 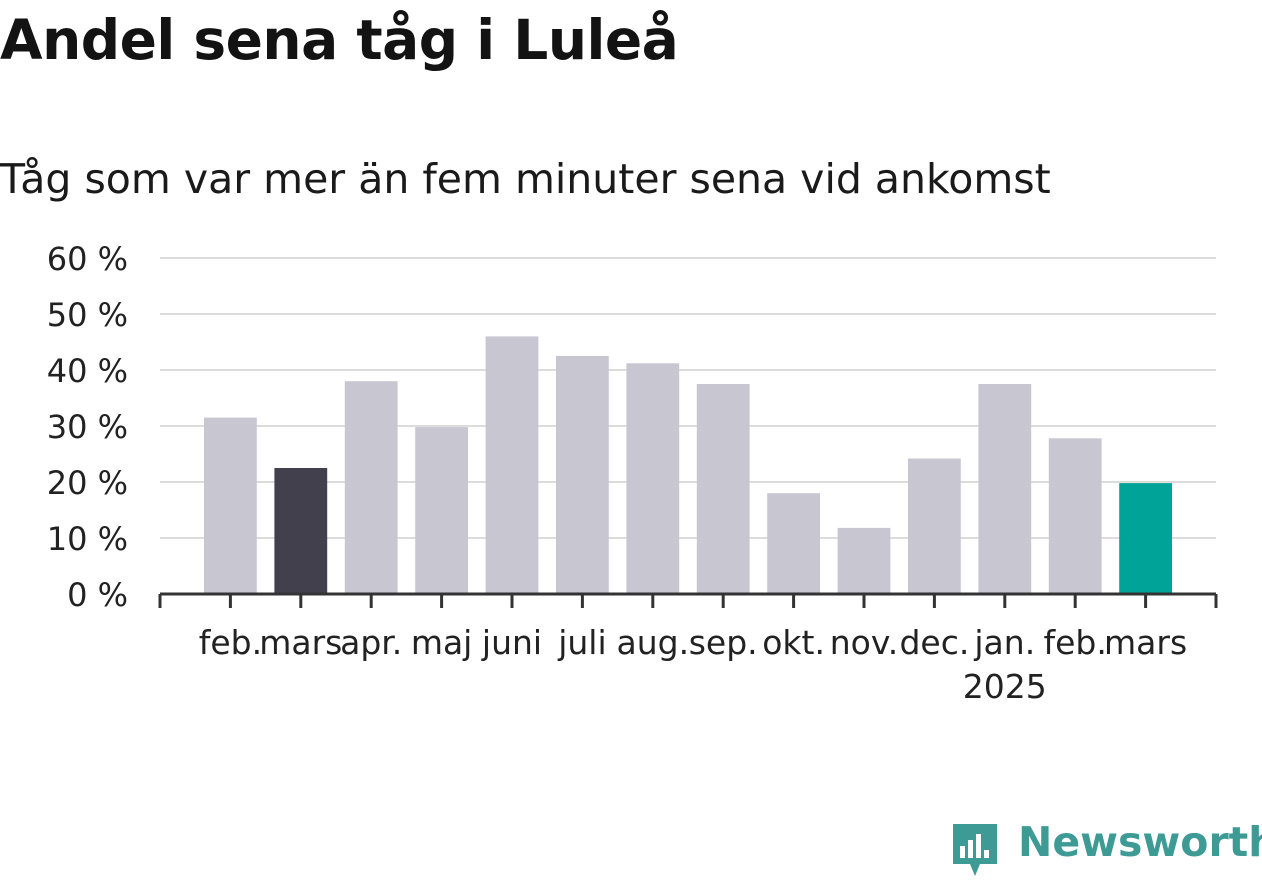 What do you see at coordinates (87, 315) in the screenshot?
I see `y-tick-label: 50 %` at bounding box center [87, 315].